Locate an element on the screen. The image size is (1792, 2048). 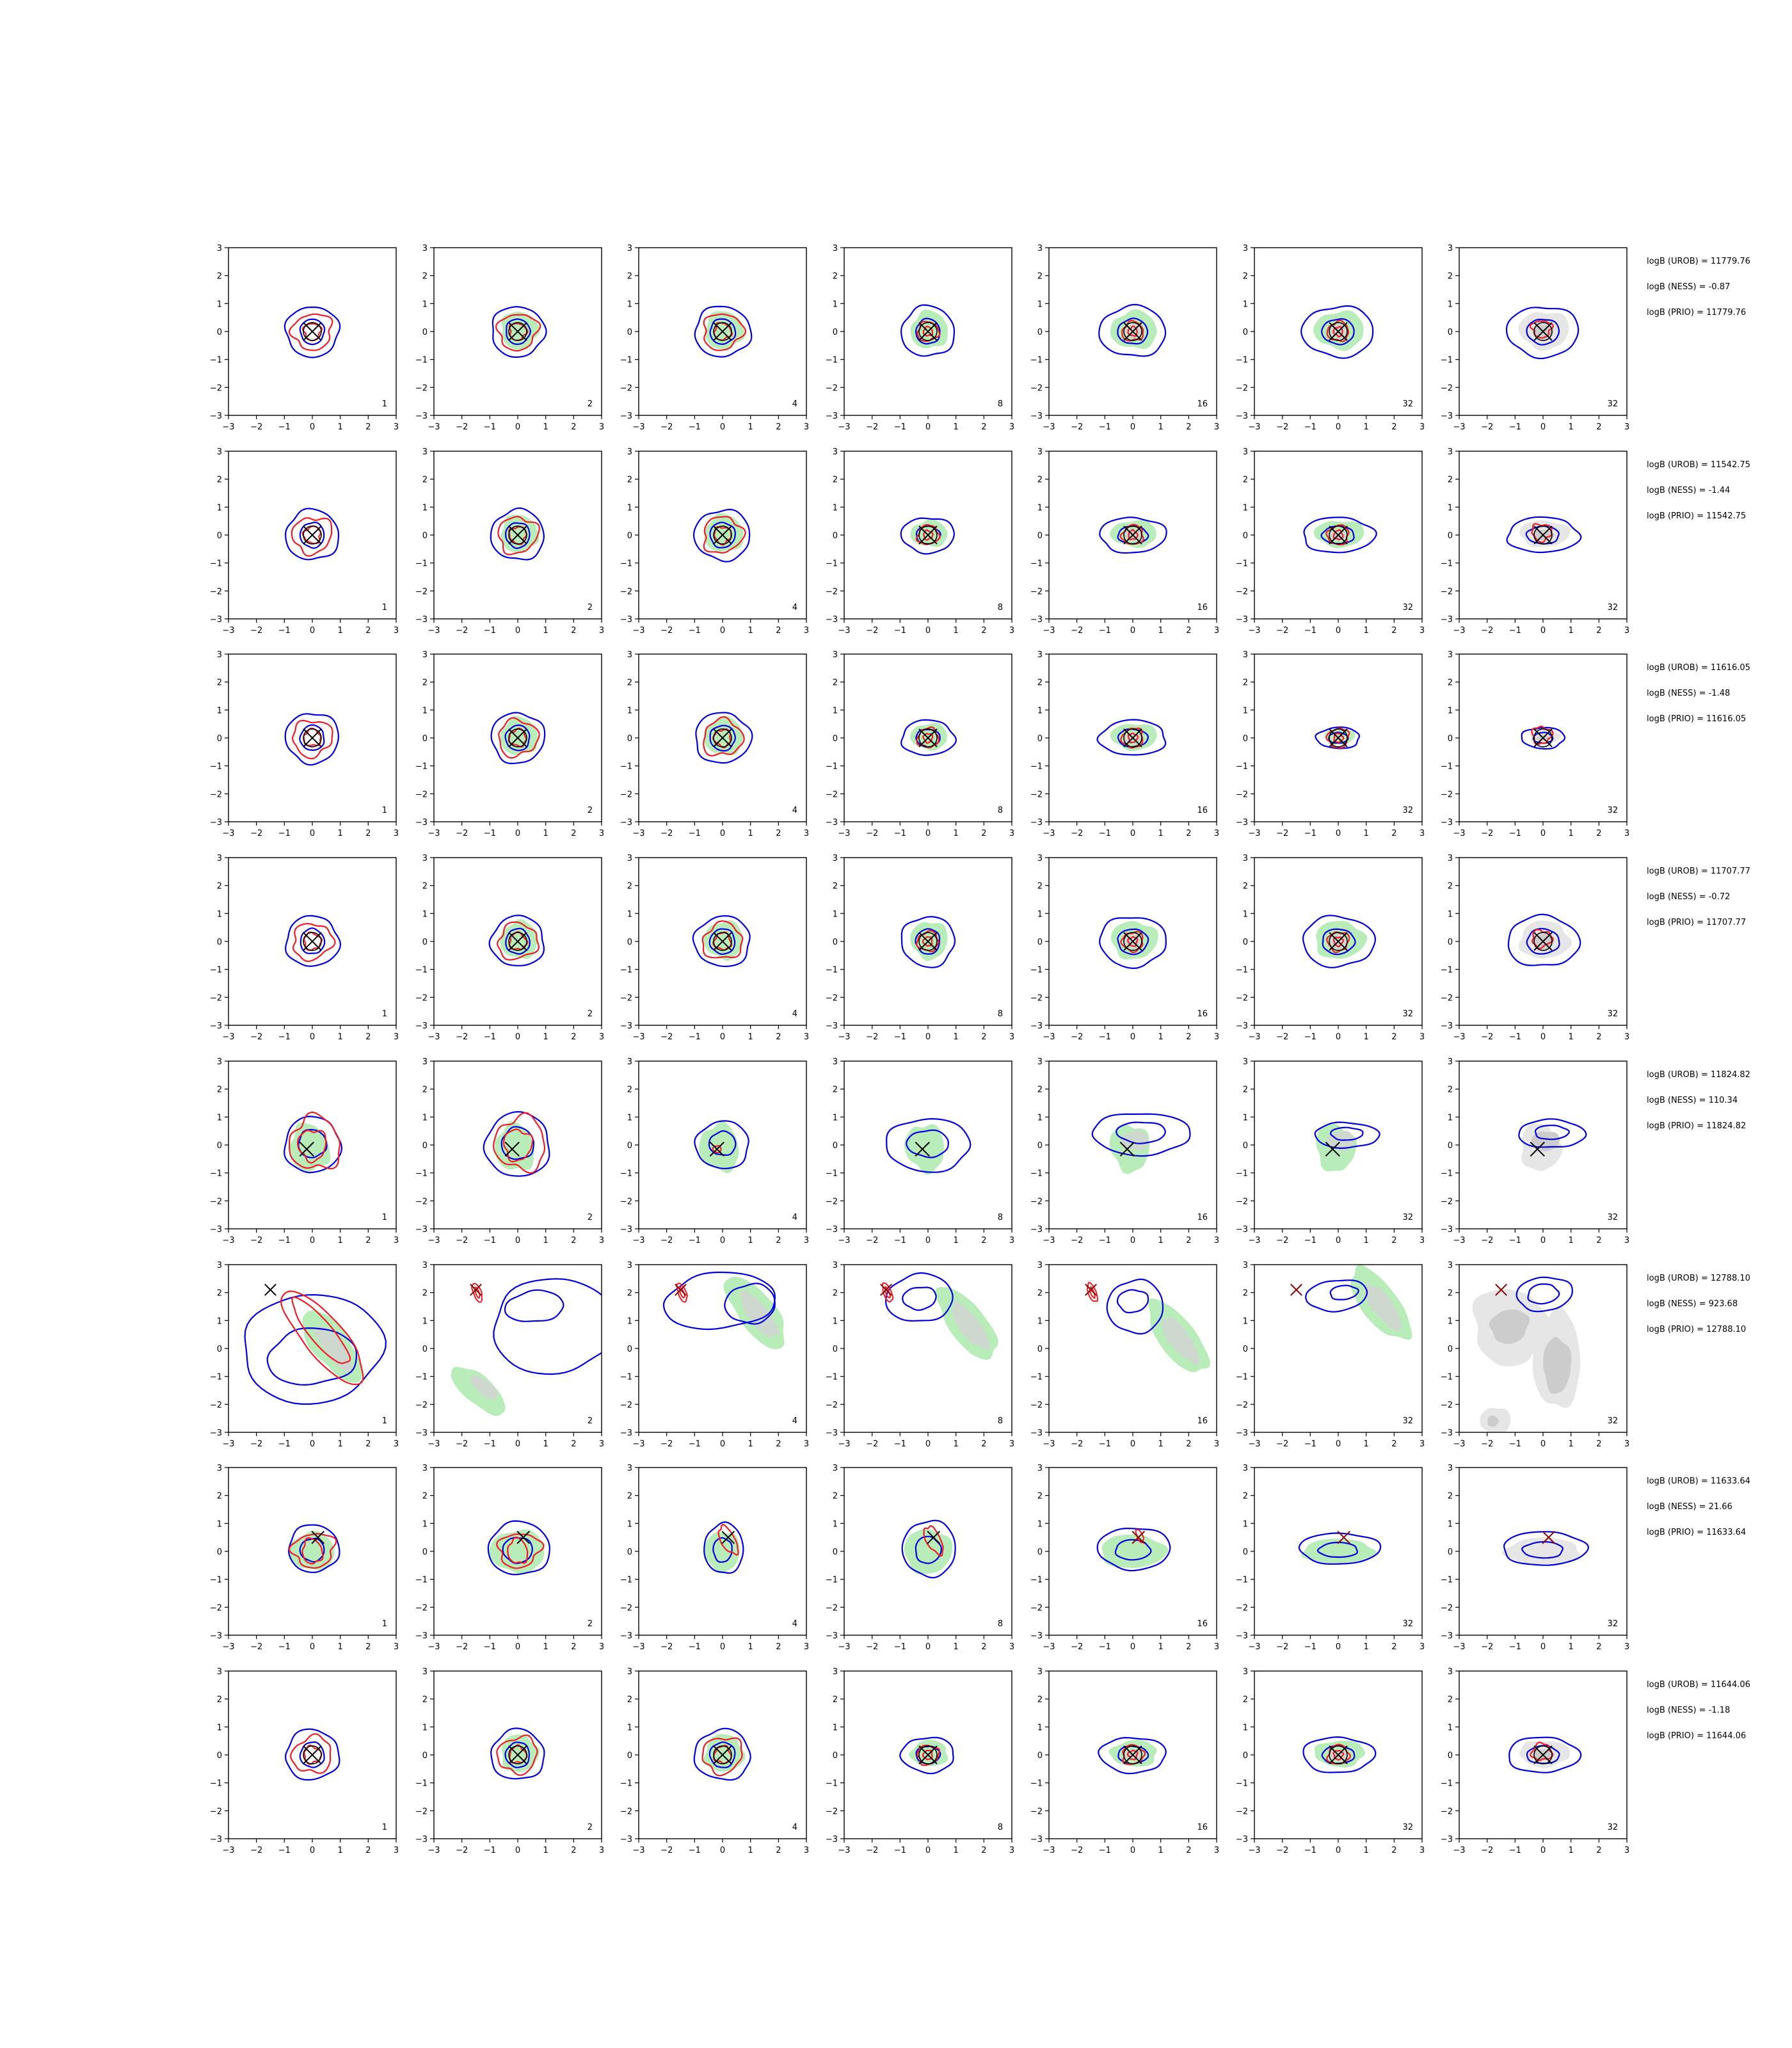
column-label: 8 is located at coordinates (1000, 404).